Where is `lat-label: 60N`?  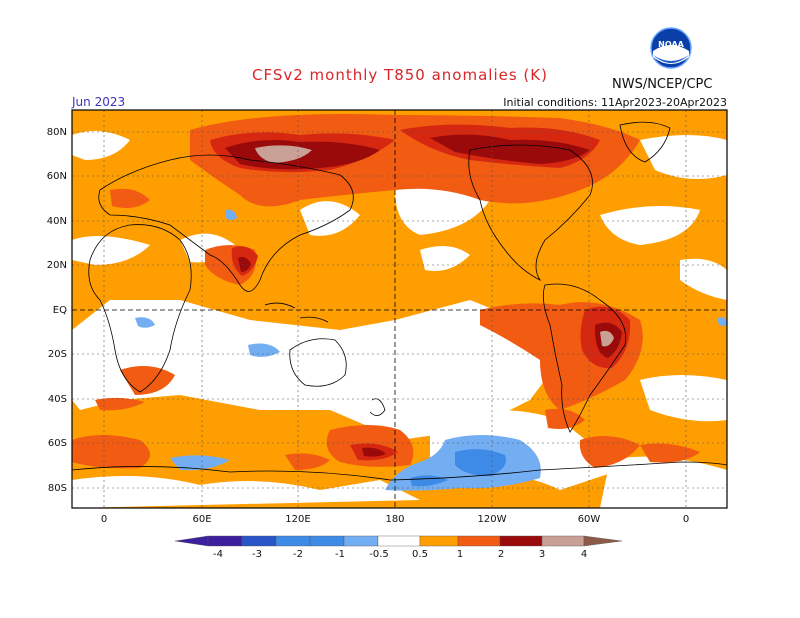 lat-label: 60N is located at coordinates (57, 176).